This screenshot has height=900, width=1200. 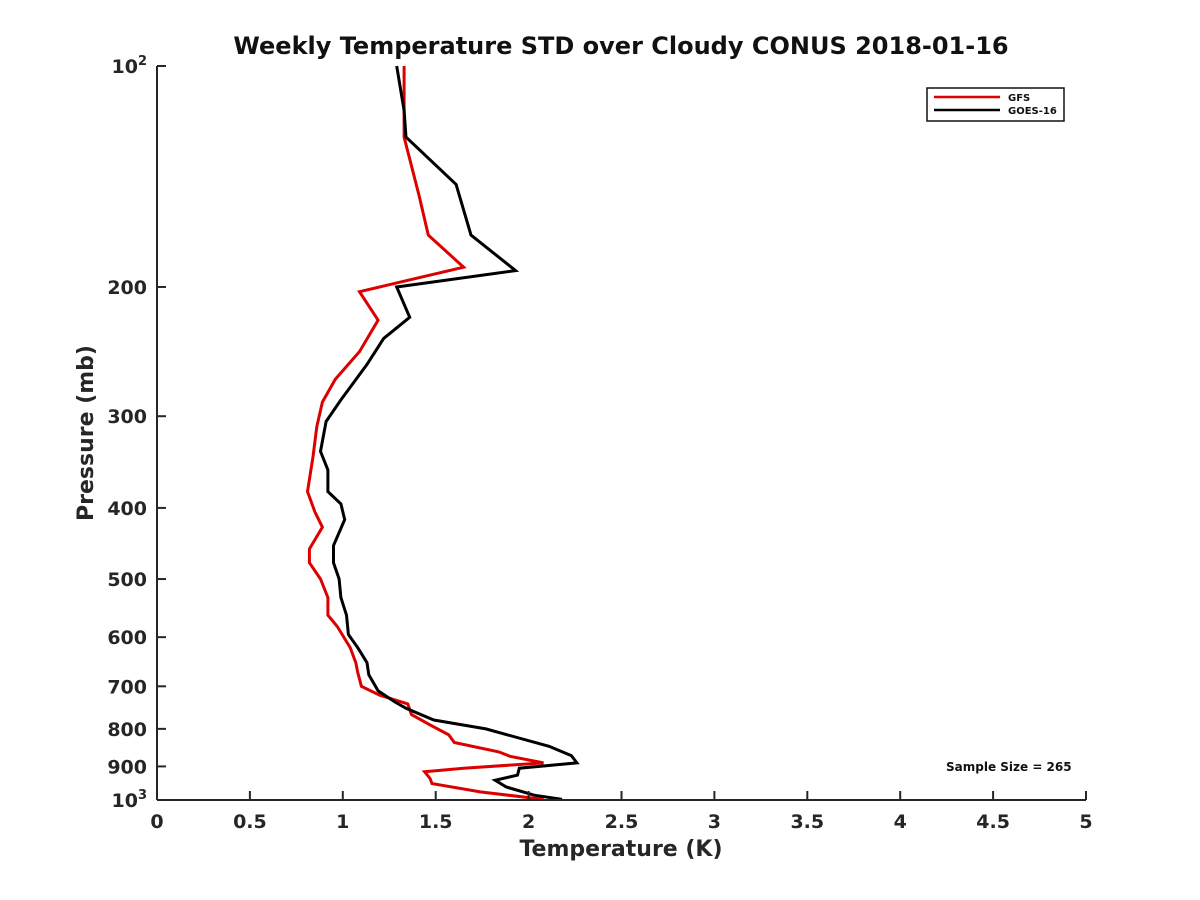 I want to click on y-tick-label: 500, so click(x=127, y=580).